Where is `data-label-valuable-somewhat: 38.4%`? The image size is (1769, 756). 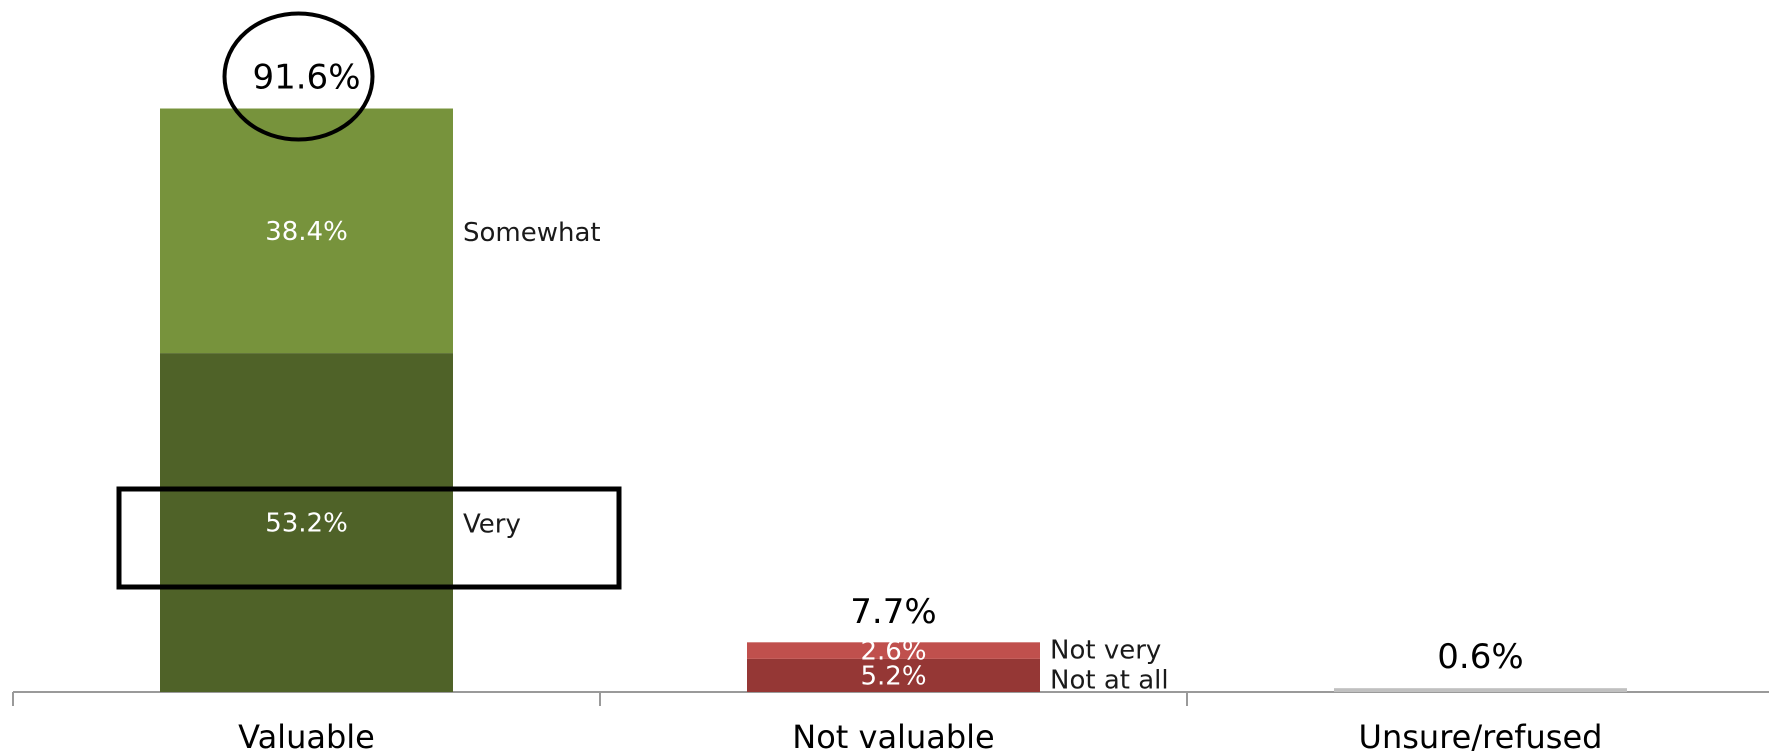 data-label-valuable-somewhat: 38.4% is located at coordinates (306, 232).